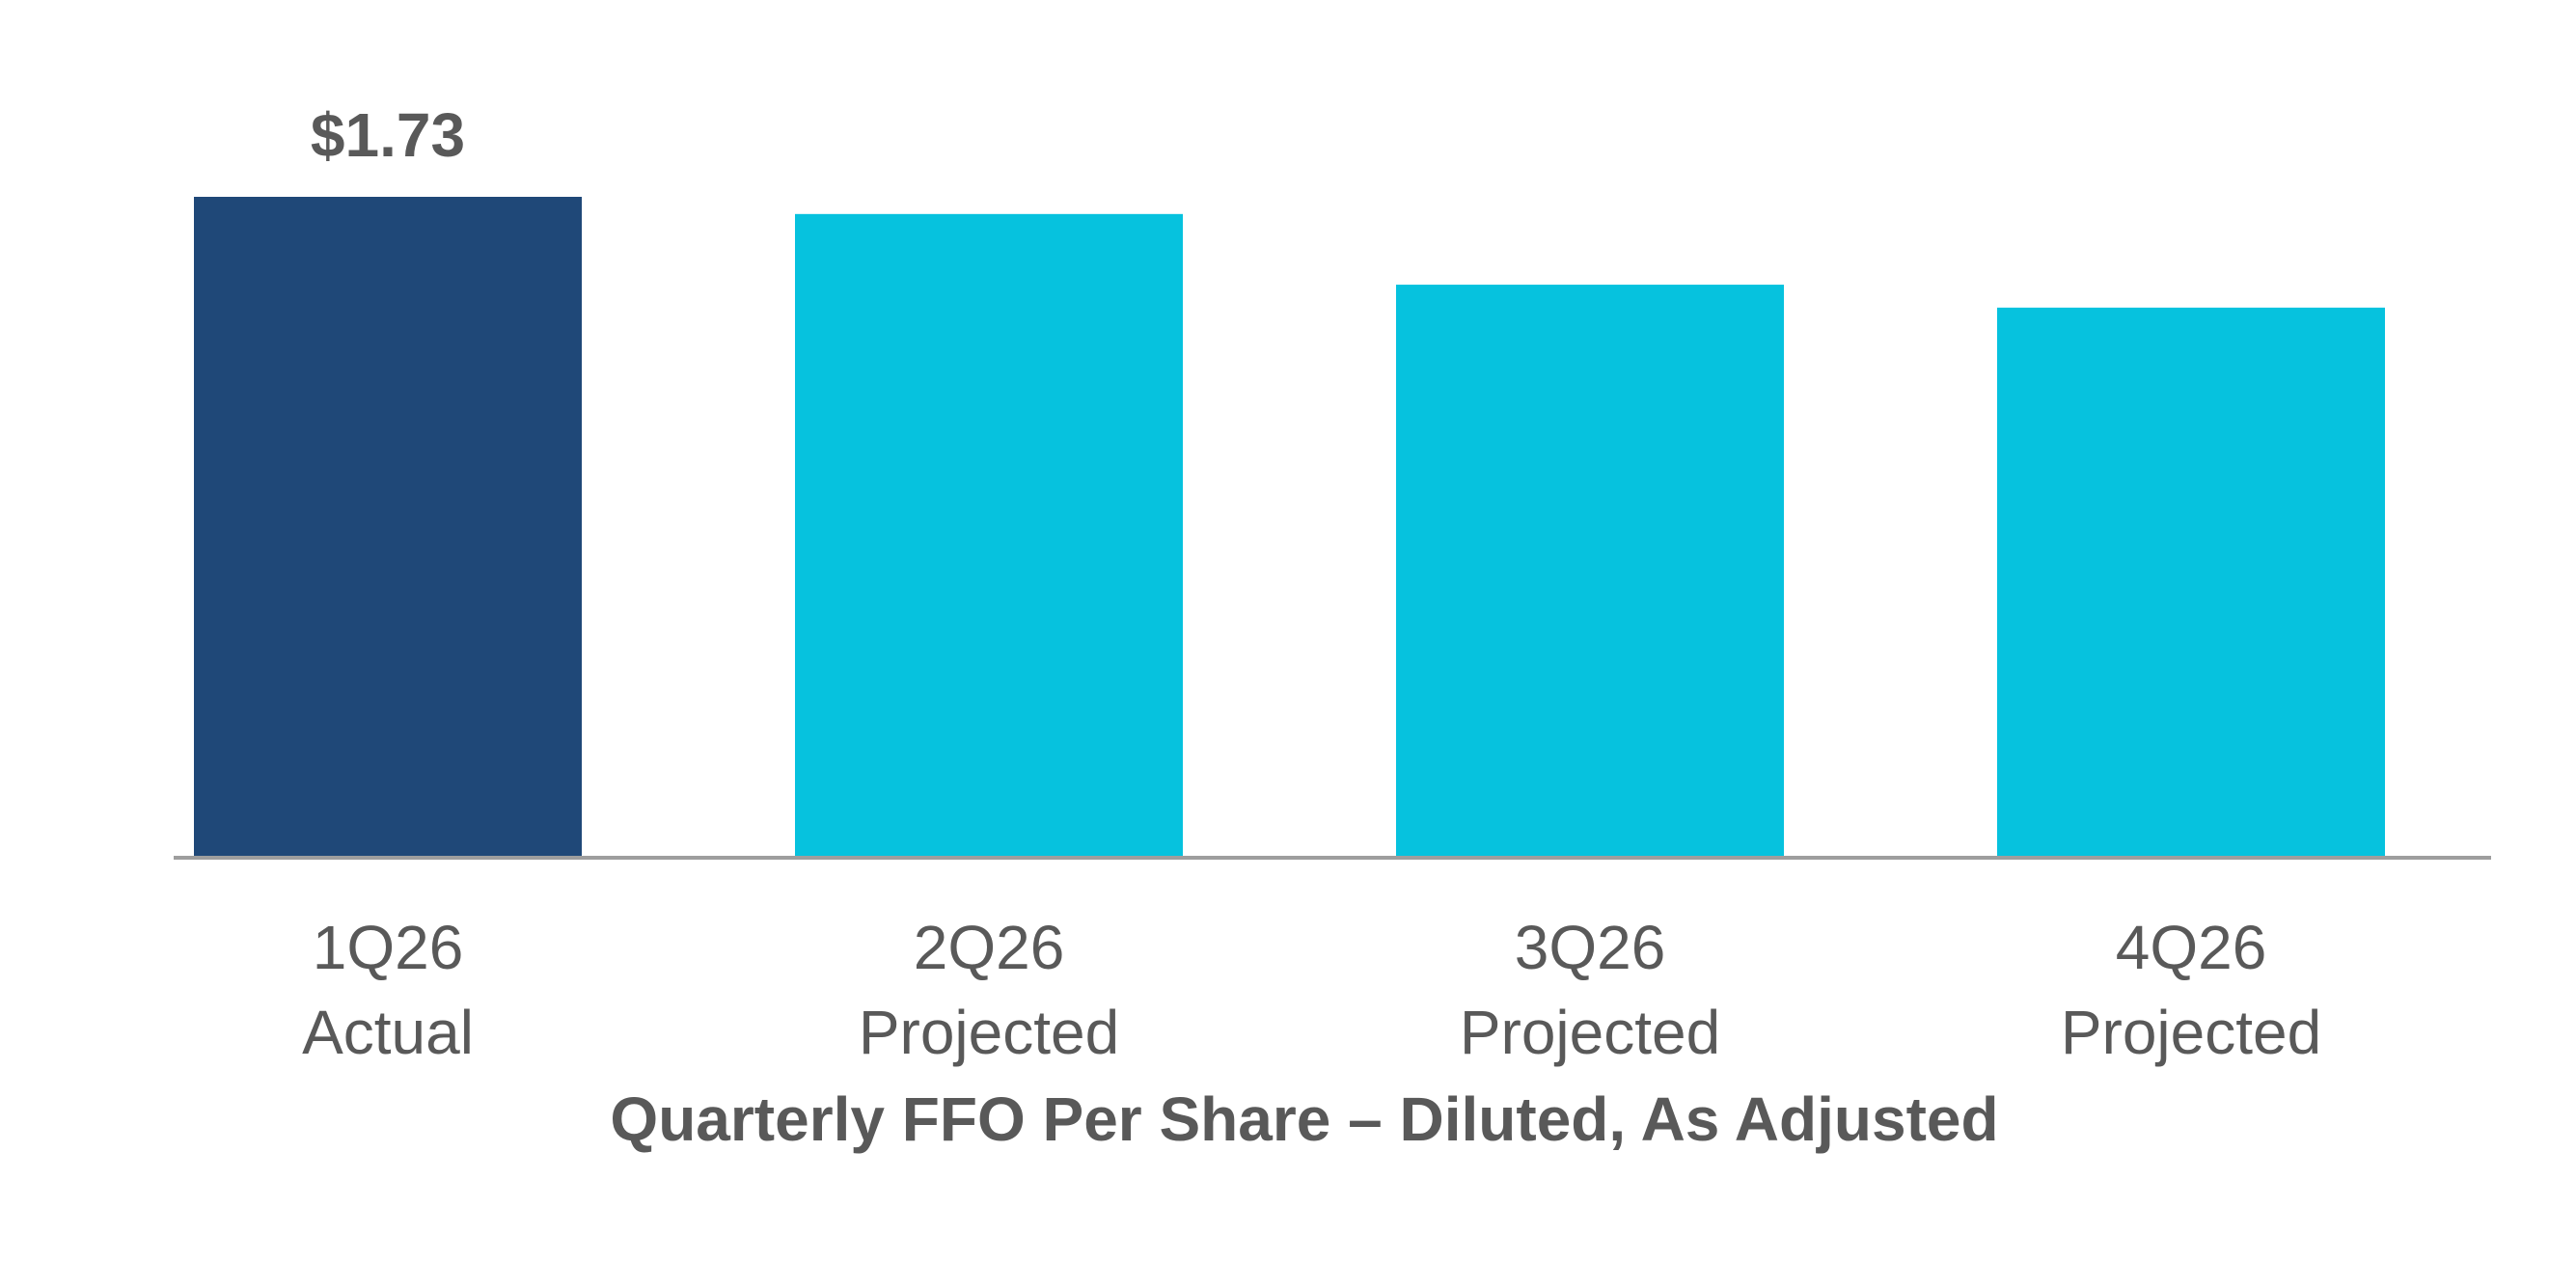 The image size is (2576, 1262). Describe the element at coordinates (2191, 582) in the screenshot. I see `bar-4q26` at that location.